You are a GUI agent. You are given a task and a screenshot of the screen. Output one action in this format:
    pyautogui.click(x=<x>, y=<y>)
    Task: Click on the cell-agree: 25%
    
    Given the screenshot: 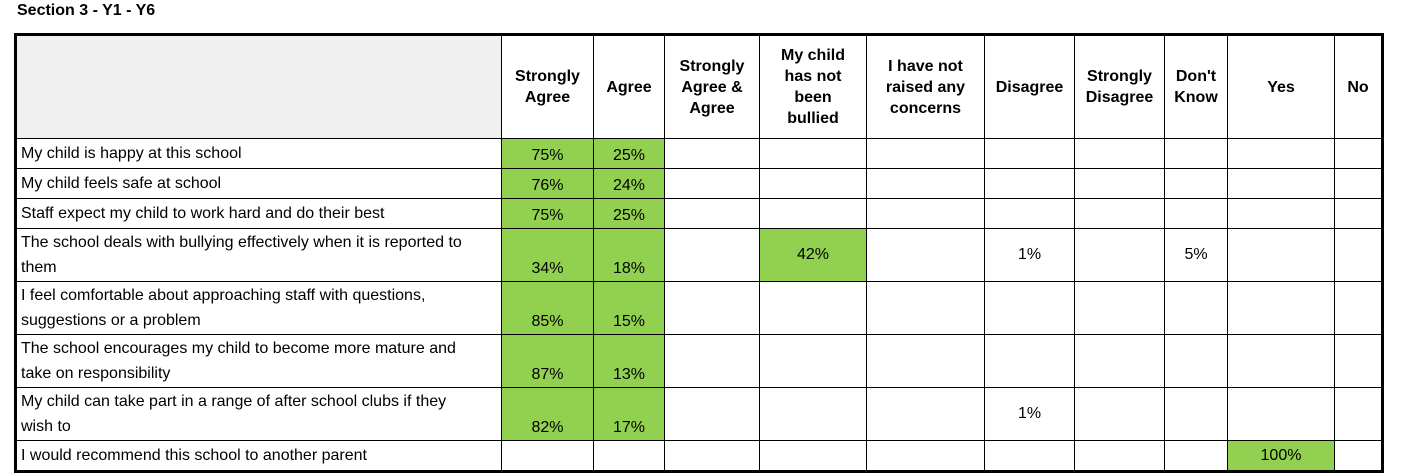 What is the action you would take?
    pyautogui.click(x=629, y=153)
    